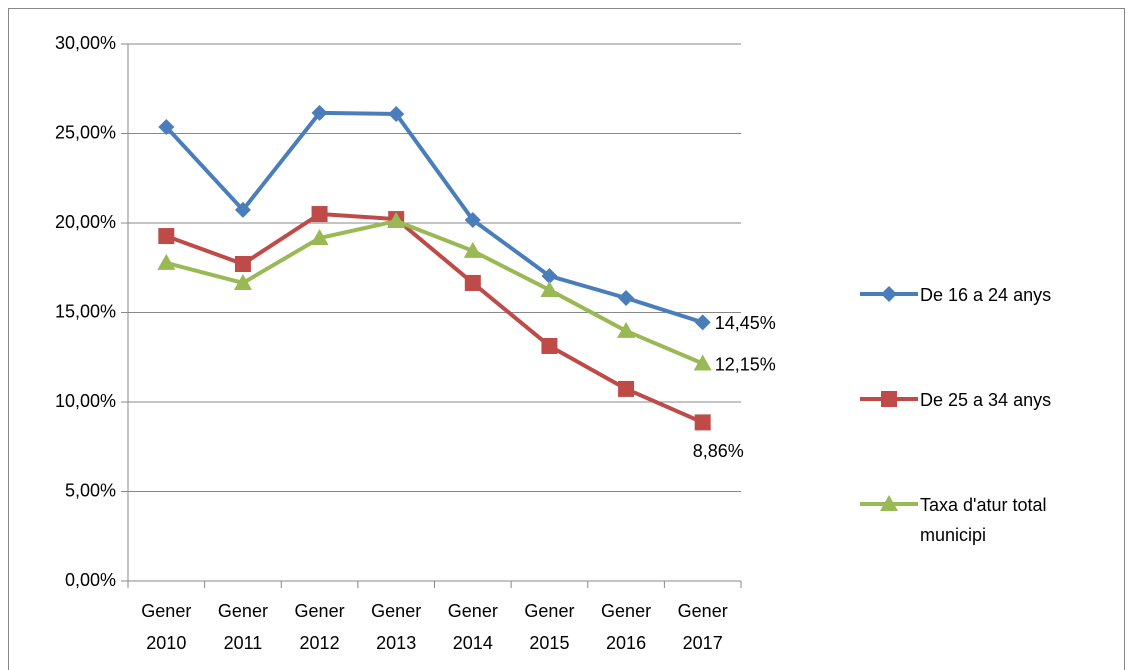  I want to click on legend-entry: De 25 a 34 anys, so click(993, 437).